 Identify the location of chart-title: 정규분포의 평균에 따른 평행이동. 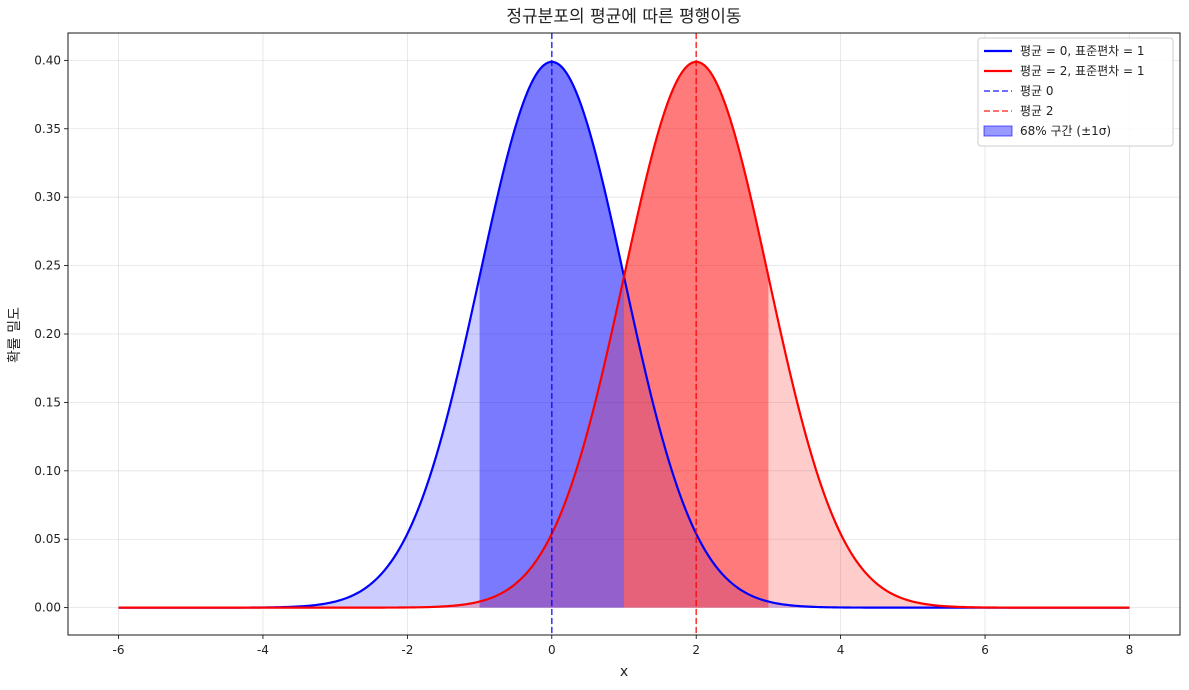
(623, 17).